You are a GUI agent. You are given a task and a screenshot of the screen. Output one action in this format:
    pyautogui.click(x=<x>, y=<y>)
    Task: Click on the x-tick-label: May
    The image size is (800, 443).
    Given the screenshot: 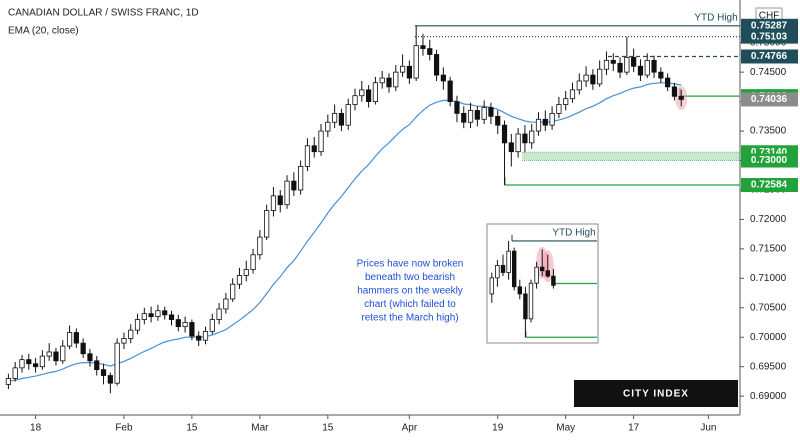 What is the action you would take?
    pyautogui.click(x=565, y=428)
    